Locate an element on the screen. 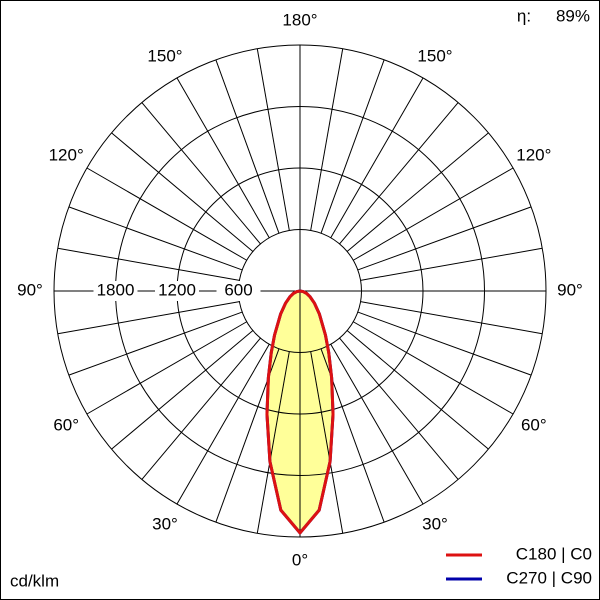 This screenshot has width=600, height=600. efficiency: 89% is located at coordinates (573, 15).